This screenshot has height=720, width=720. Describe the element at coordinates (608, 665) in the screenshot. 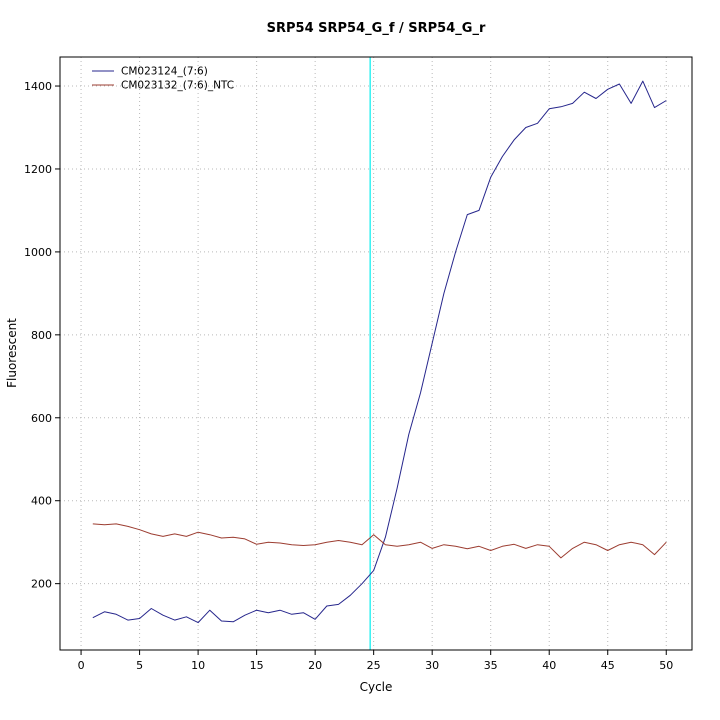

I see `x-tick-label: 45` at that location.